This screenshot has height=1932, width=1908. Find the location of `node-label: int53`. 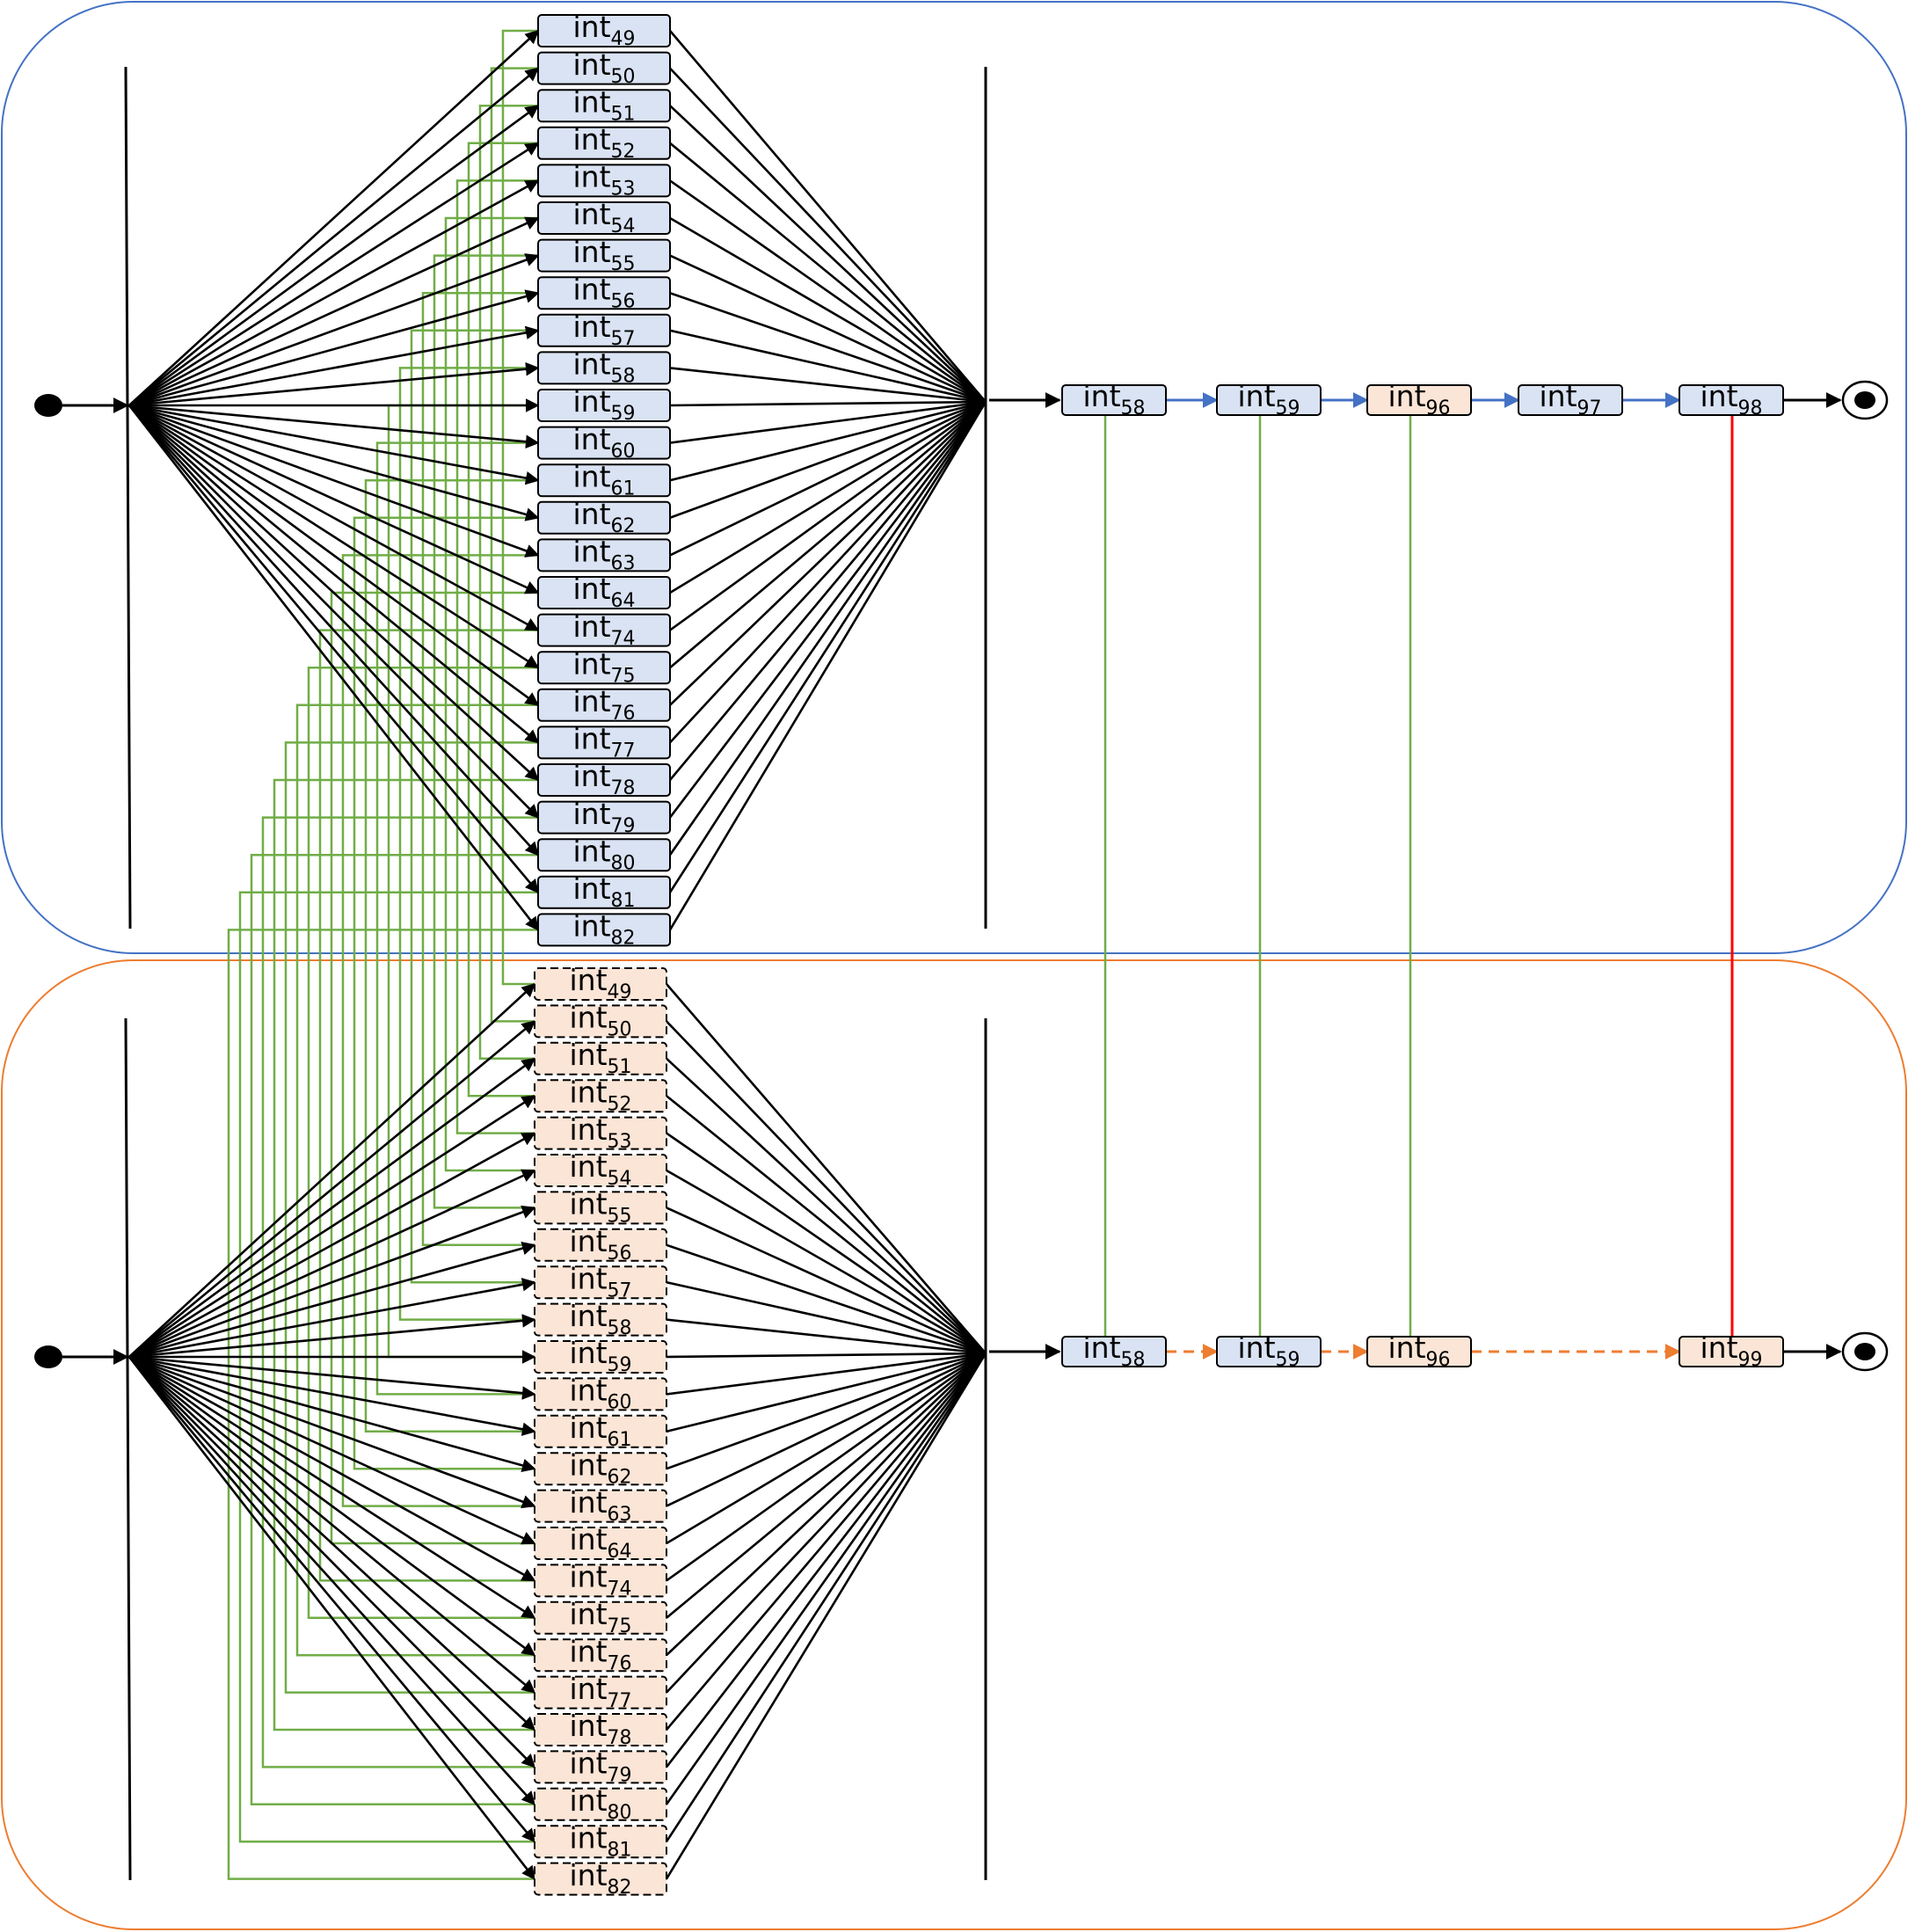

node-label: int53 is located at coordinates (600, 1132).